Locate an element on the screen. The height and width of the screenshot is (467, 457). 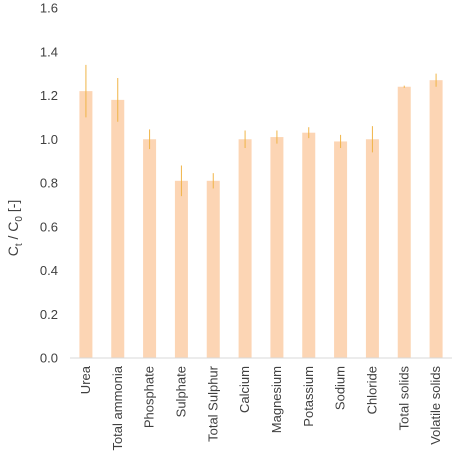
y-axis-title: Ct / C0 [-] is located at coordinates (15, 228).